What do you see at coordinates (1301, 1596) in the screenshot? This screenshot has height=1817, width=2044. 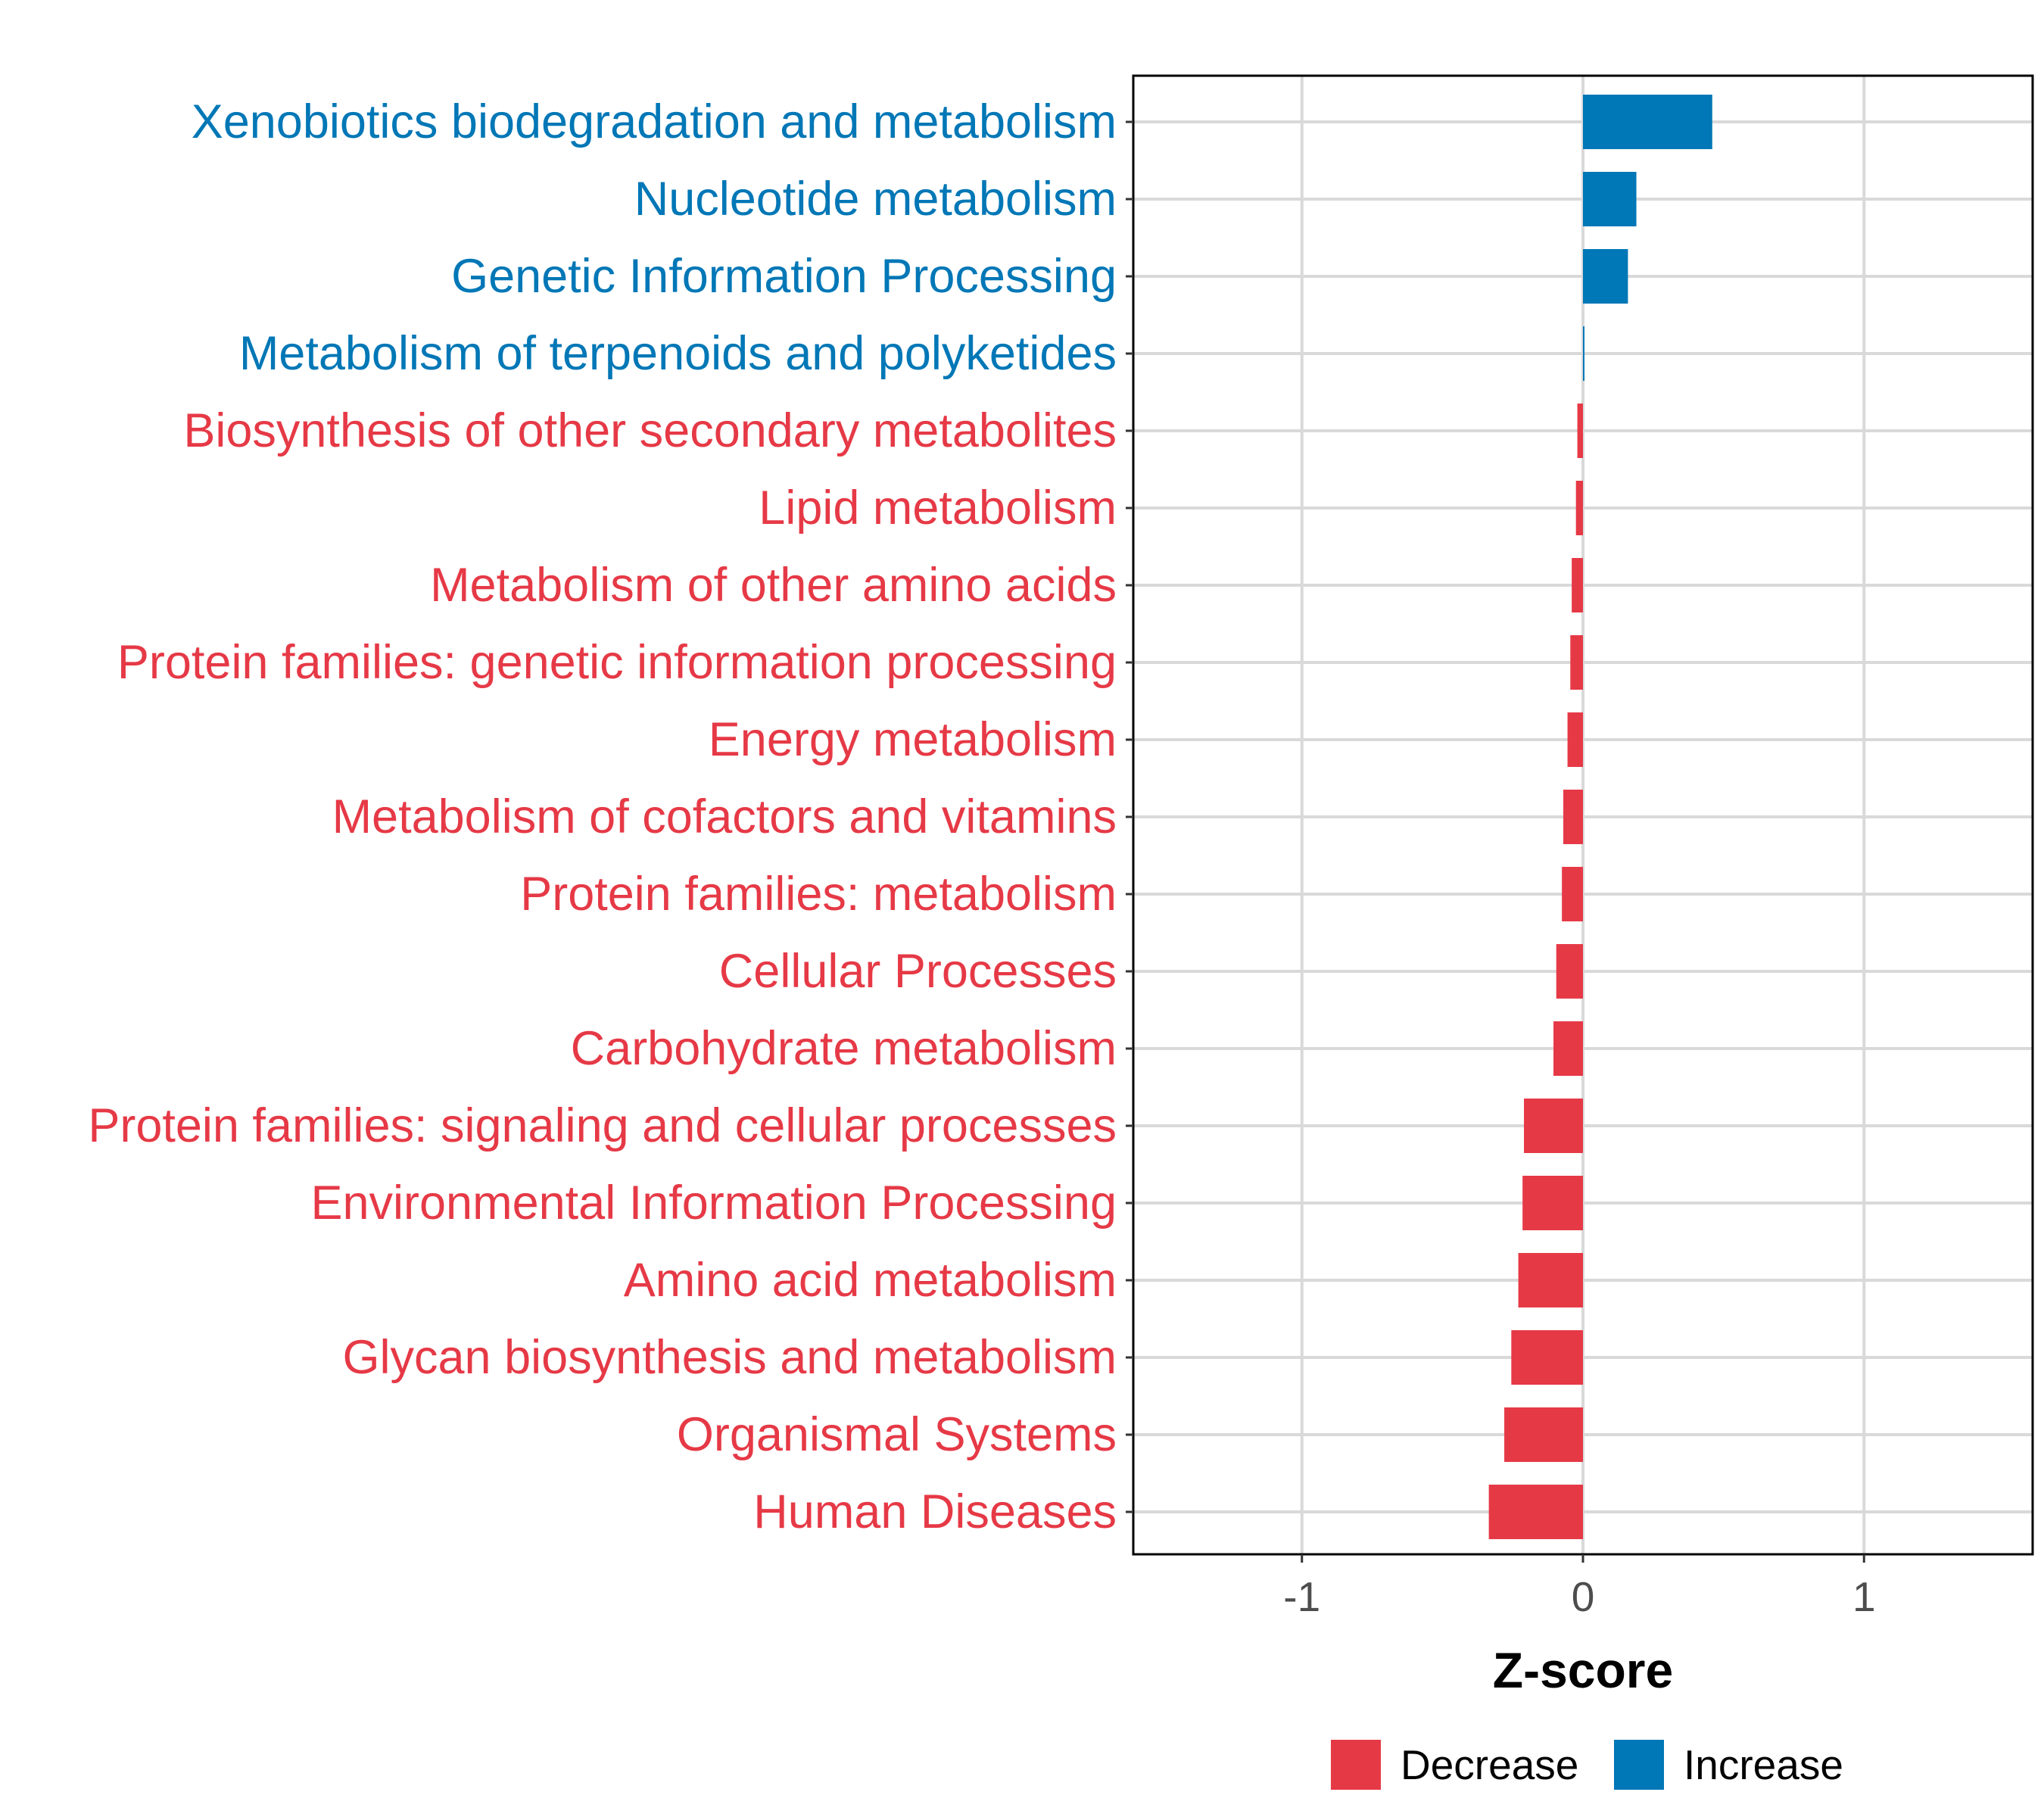 I see `x-tick-label: -1` at bounding box center [1301, 1596].